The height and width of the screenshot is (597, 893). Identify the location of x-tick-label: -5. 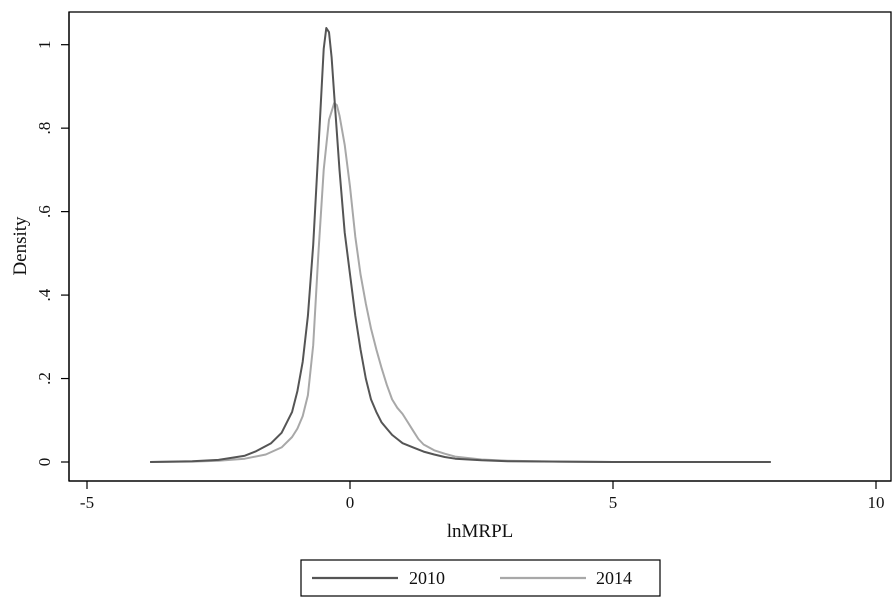
(87, 502).